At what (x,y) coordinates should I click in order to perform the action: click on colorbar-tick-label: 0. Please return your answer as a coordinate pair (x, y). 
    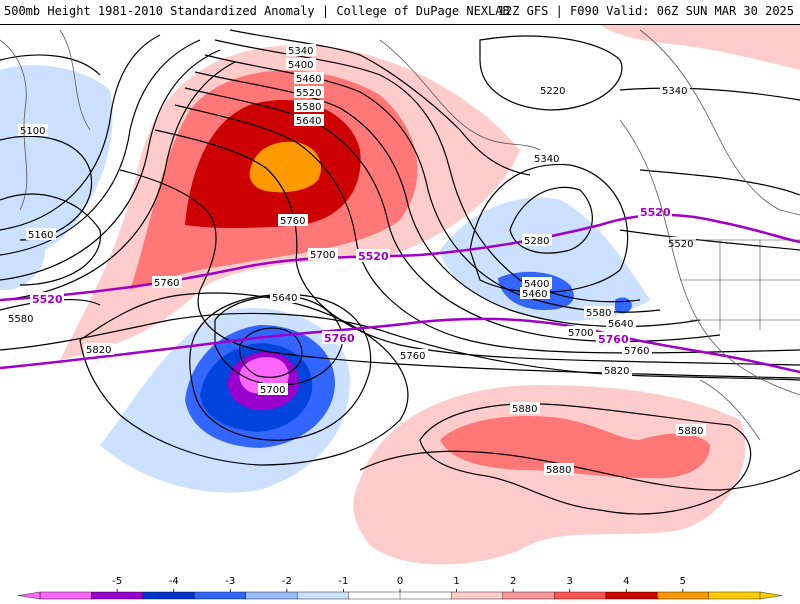
    Looking at the image, I should click on (400, 581).